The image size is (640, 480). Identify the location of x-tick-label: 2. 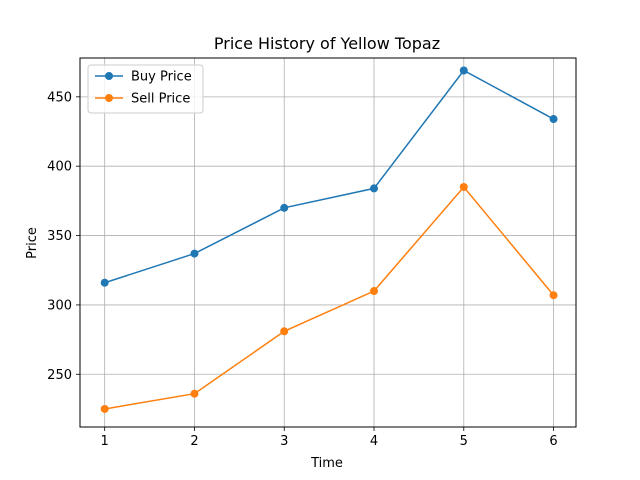
(194, 441).